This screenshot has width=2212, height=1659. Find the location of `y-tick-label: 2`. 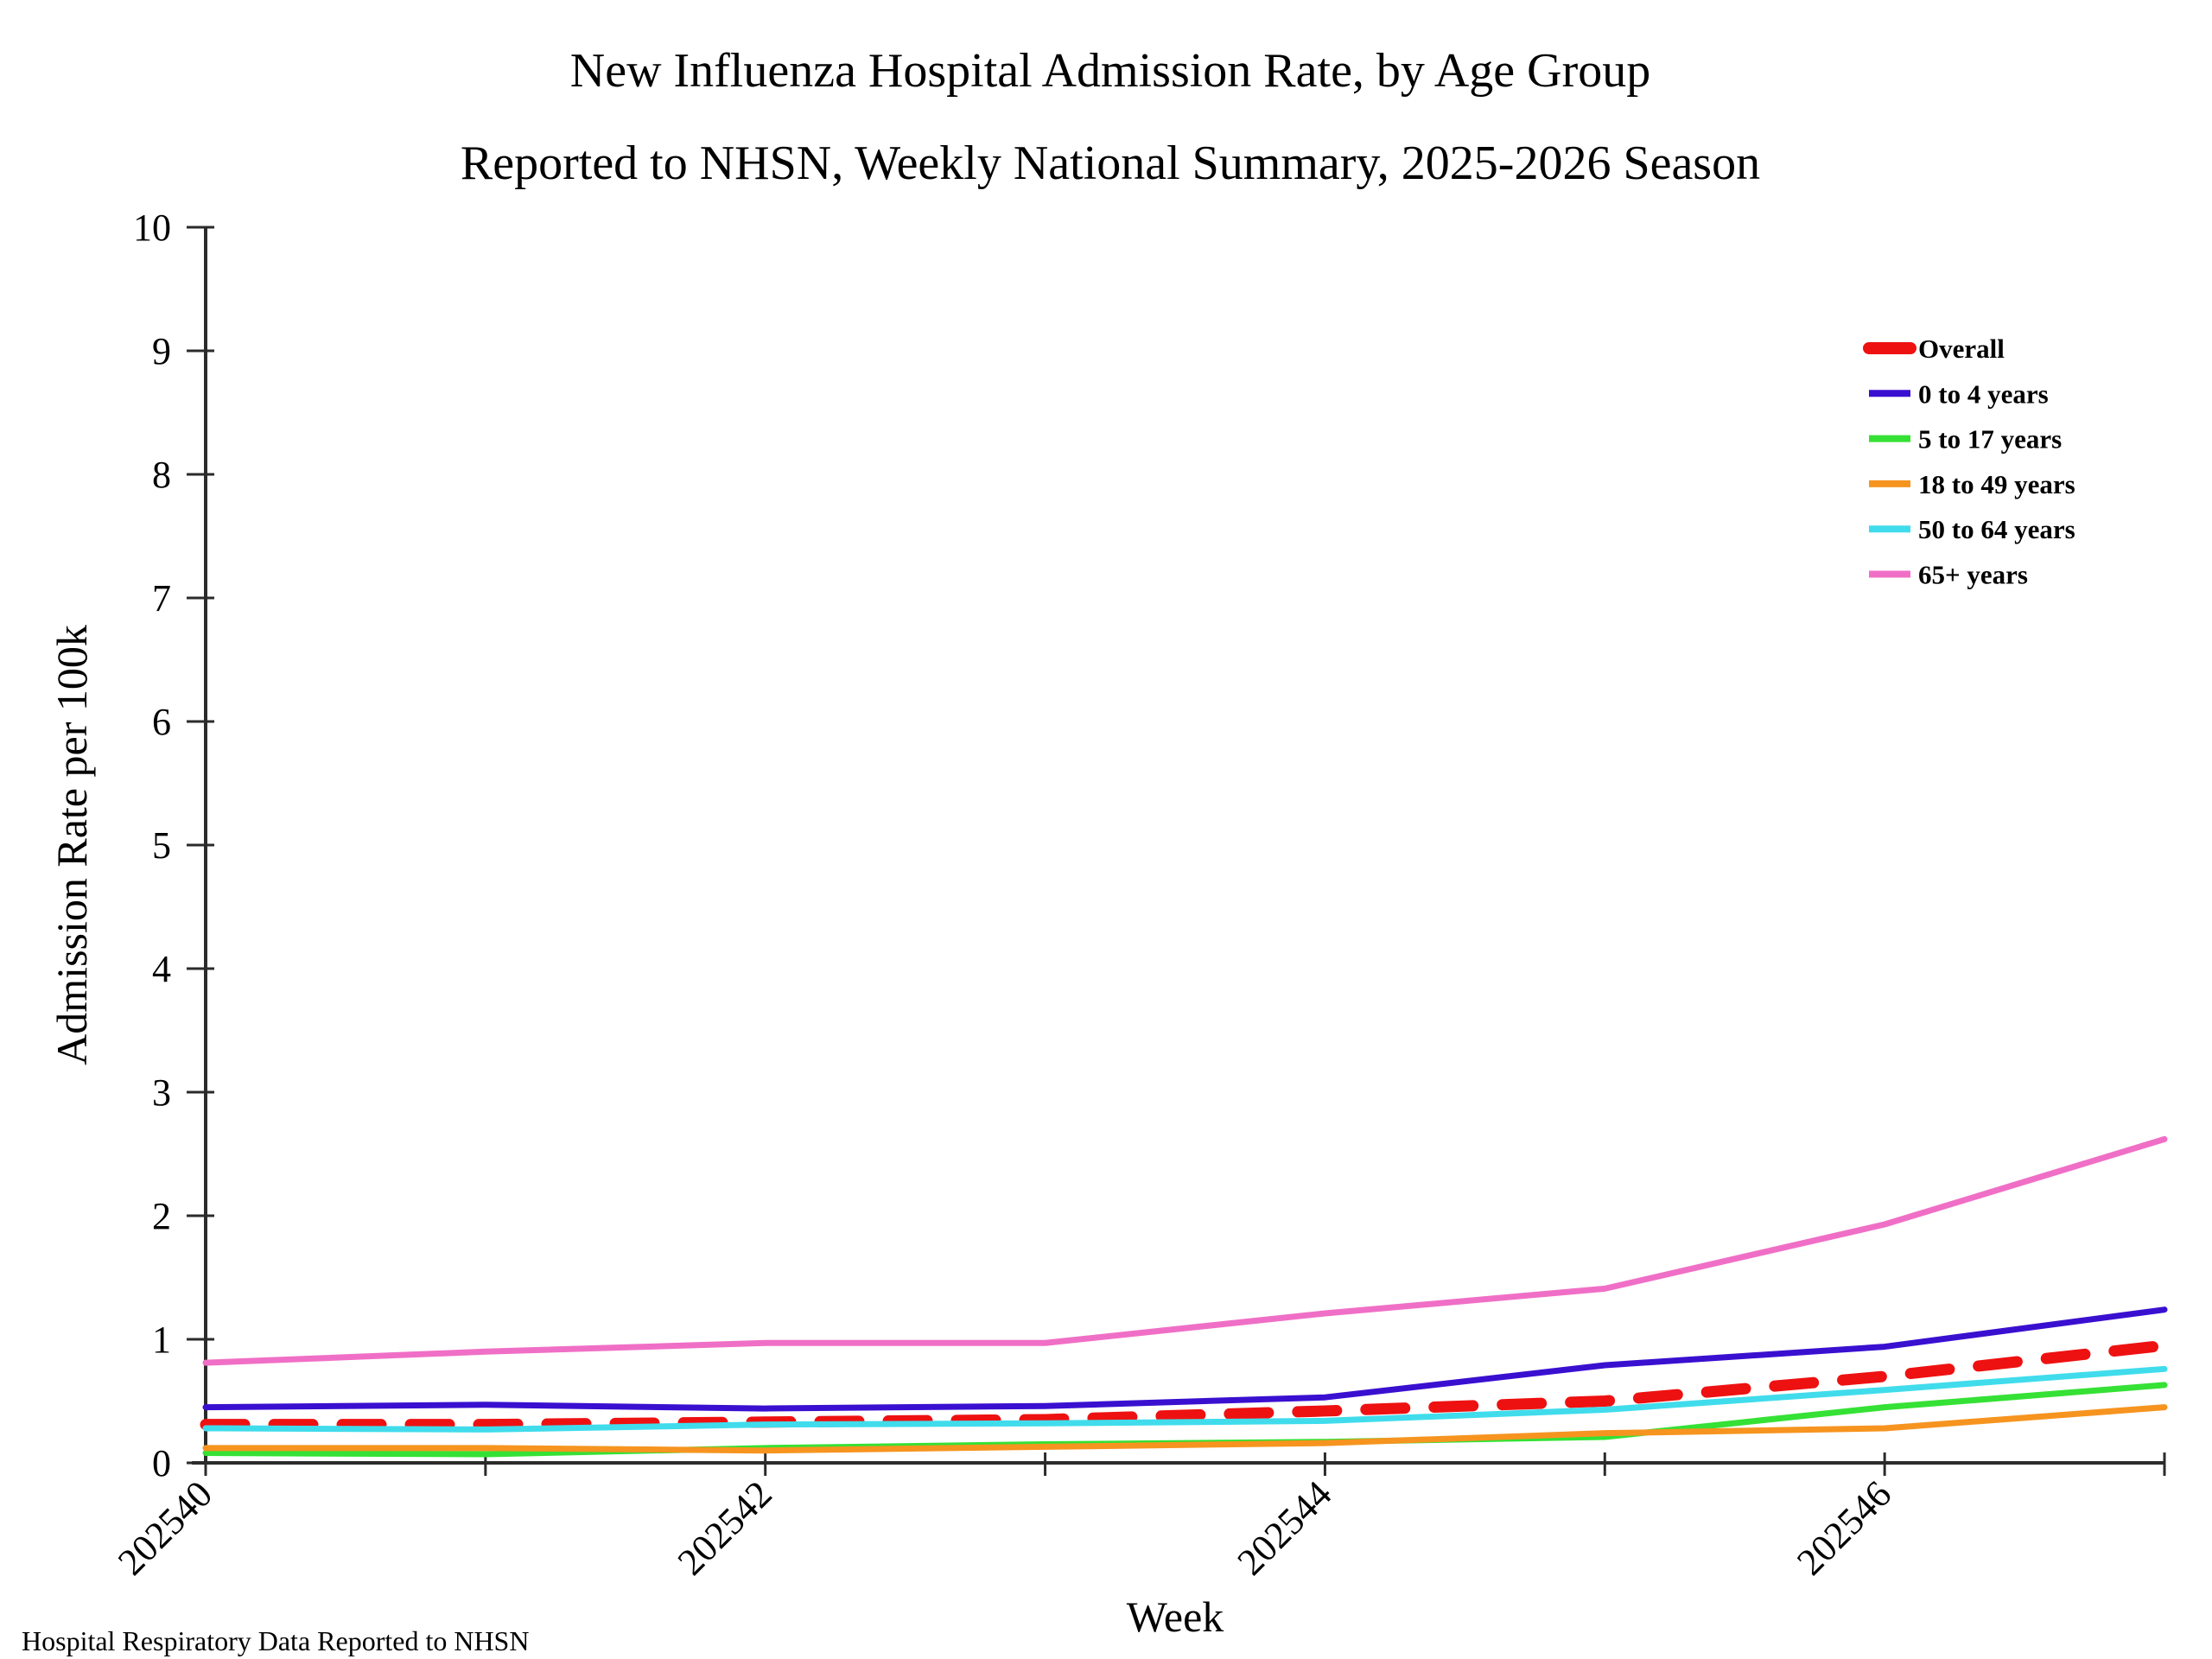

y-tick-label: 2 is located at coordinates (161, 1216).